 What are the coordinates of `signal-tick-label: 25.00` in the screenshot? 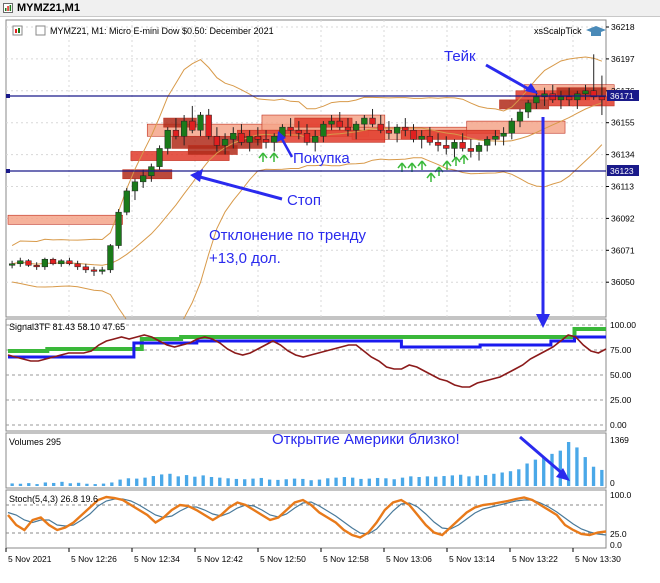 It's located at (621, 400).